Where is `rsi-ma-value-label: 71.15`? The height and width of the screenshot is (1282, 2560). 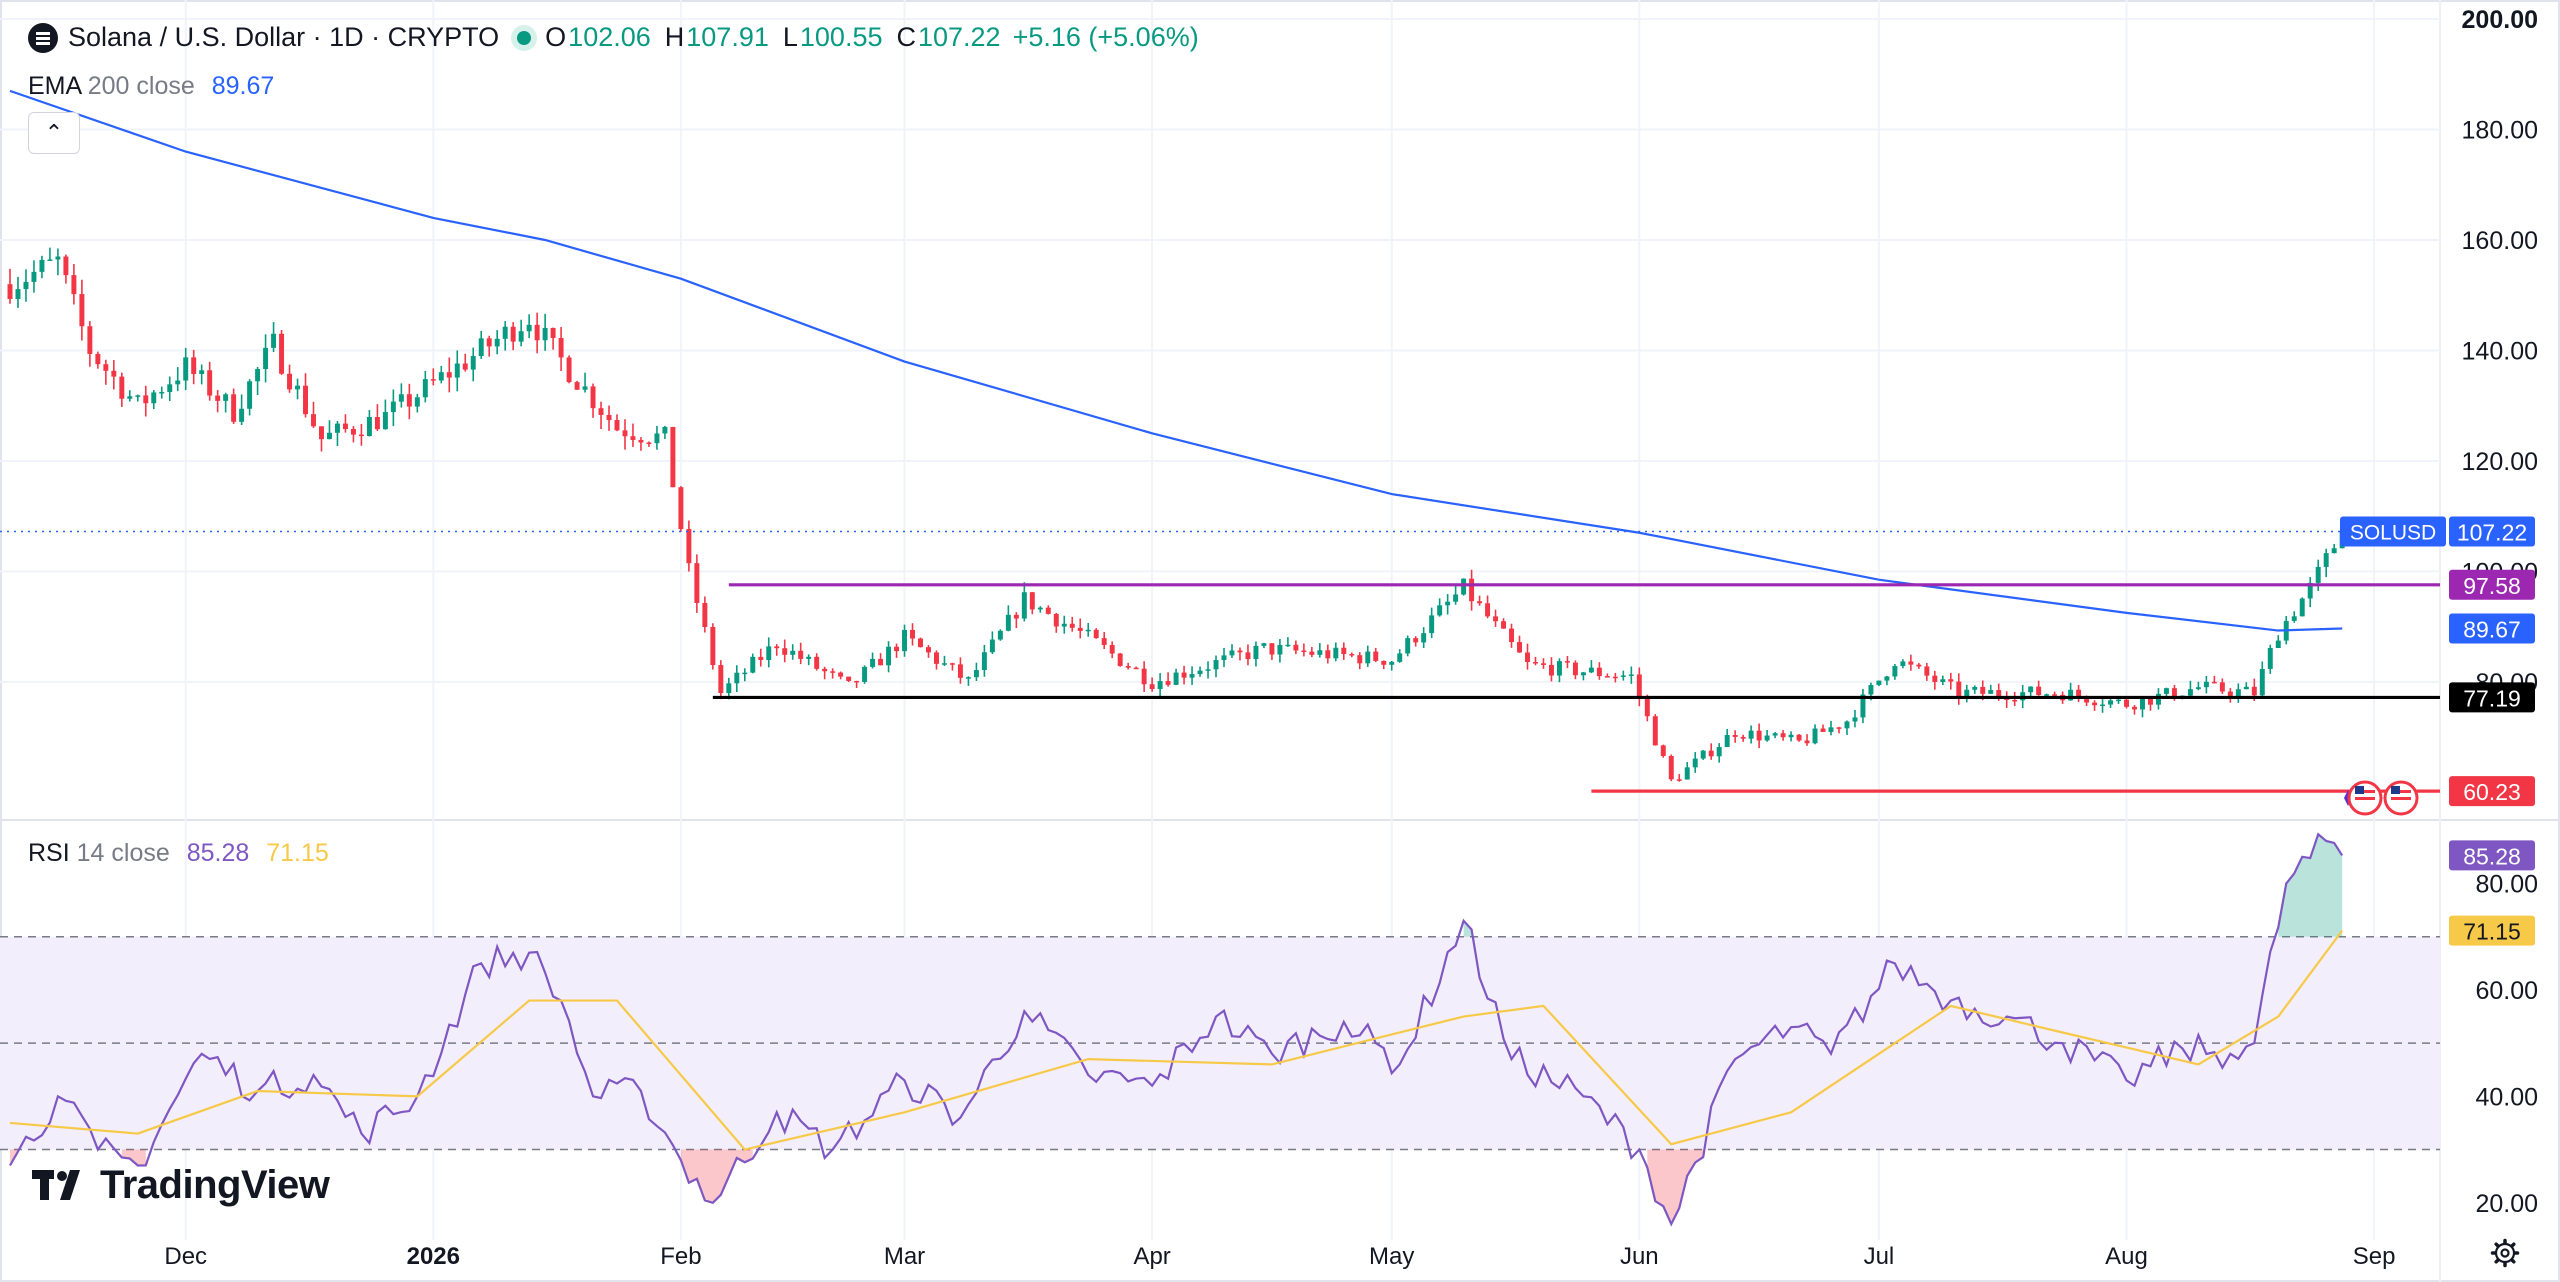 rsi-ma-value-label: 71.15 is located at coordinates (2492, 930).